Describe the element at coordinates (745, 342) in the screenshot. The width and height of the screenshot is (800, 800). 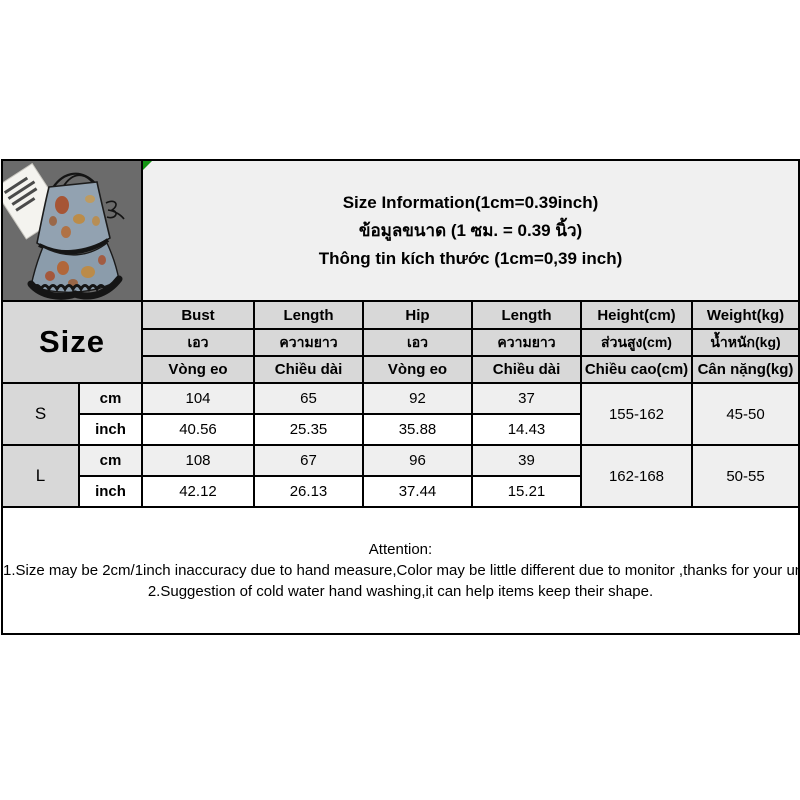
I see `col-header-weight-th: น้ำหนัก(kg)` at that location.